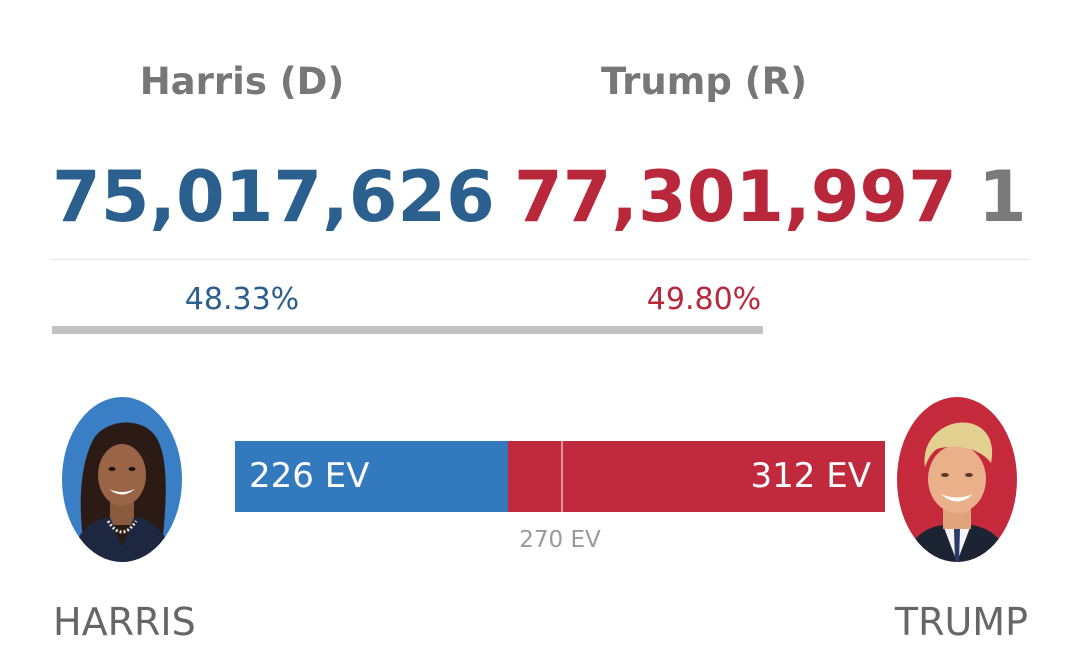 The height and width of the screenshot is (671, 1080). I want to click on trump-vote-percent: 49.80%, so click(704, 299).